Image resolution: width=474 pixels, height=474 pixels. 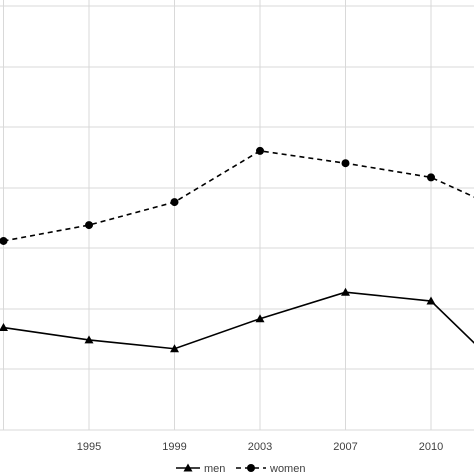 I want to click on legend-label: men, so click(x=214, y=468).